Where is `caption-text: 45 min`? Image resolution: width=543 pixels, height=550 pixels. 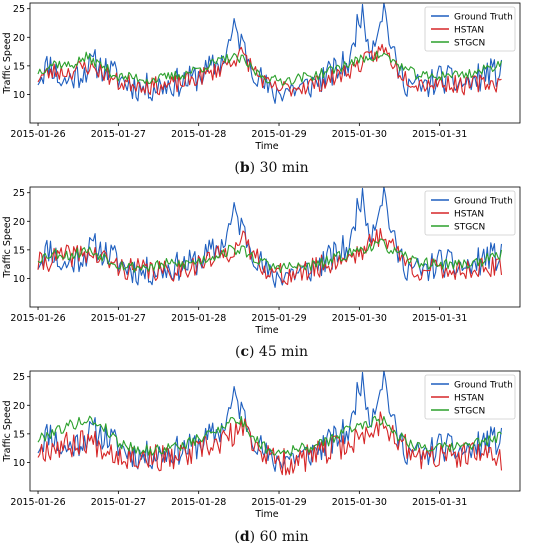 caption-text: 45 min is located at coordinates (281, 352).